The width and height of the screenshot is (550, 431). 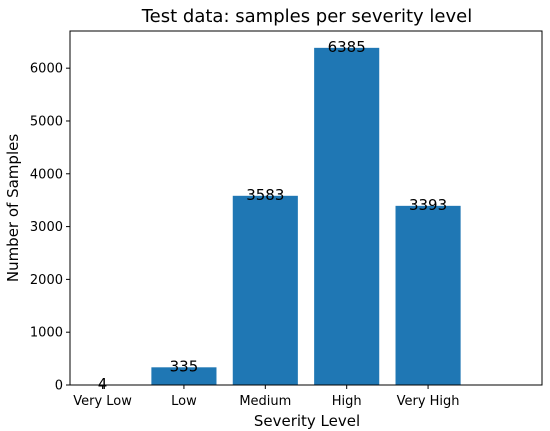 What do you see at coordinates (103, 384) in the screenshot?
I see `data-label: 4` at bounding box center [103, 384].